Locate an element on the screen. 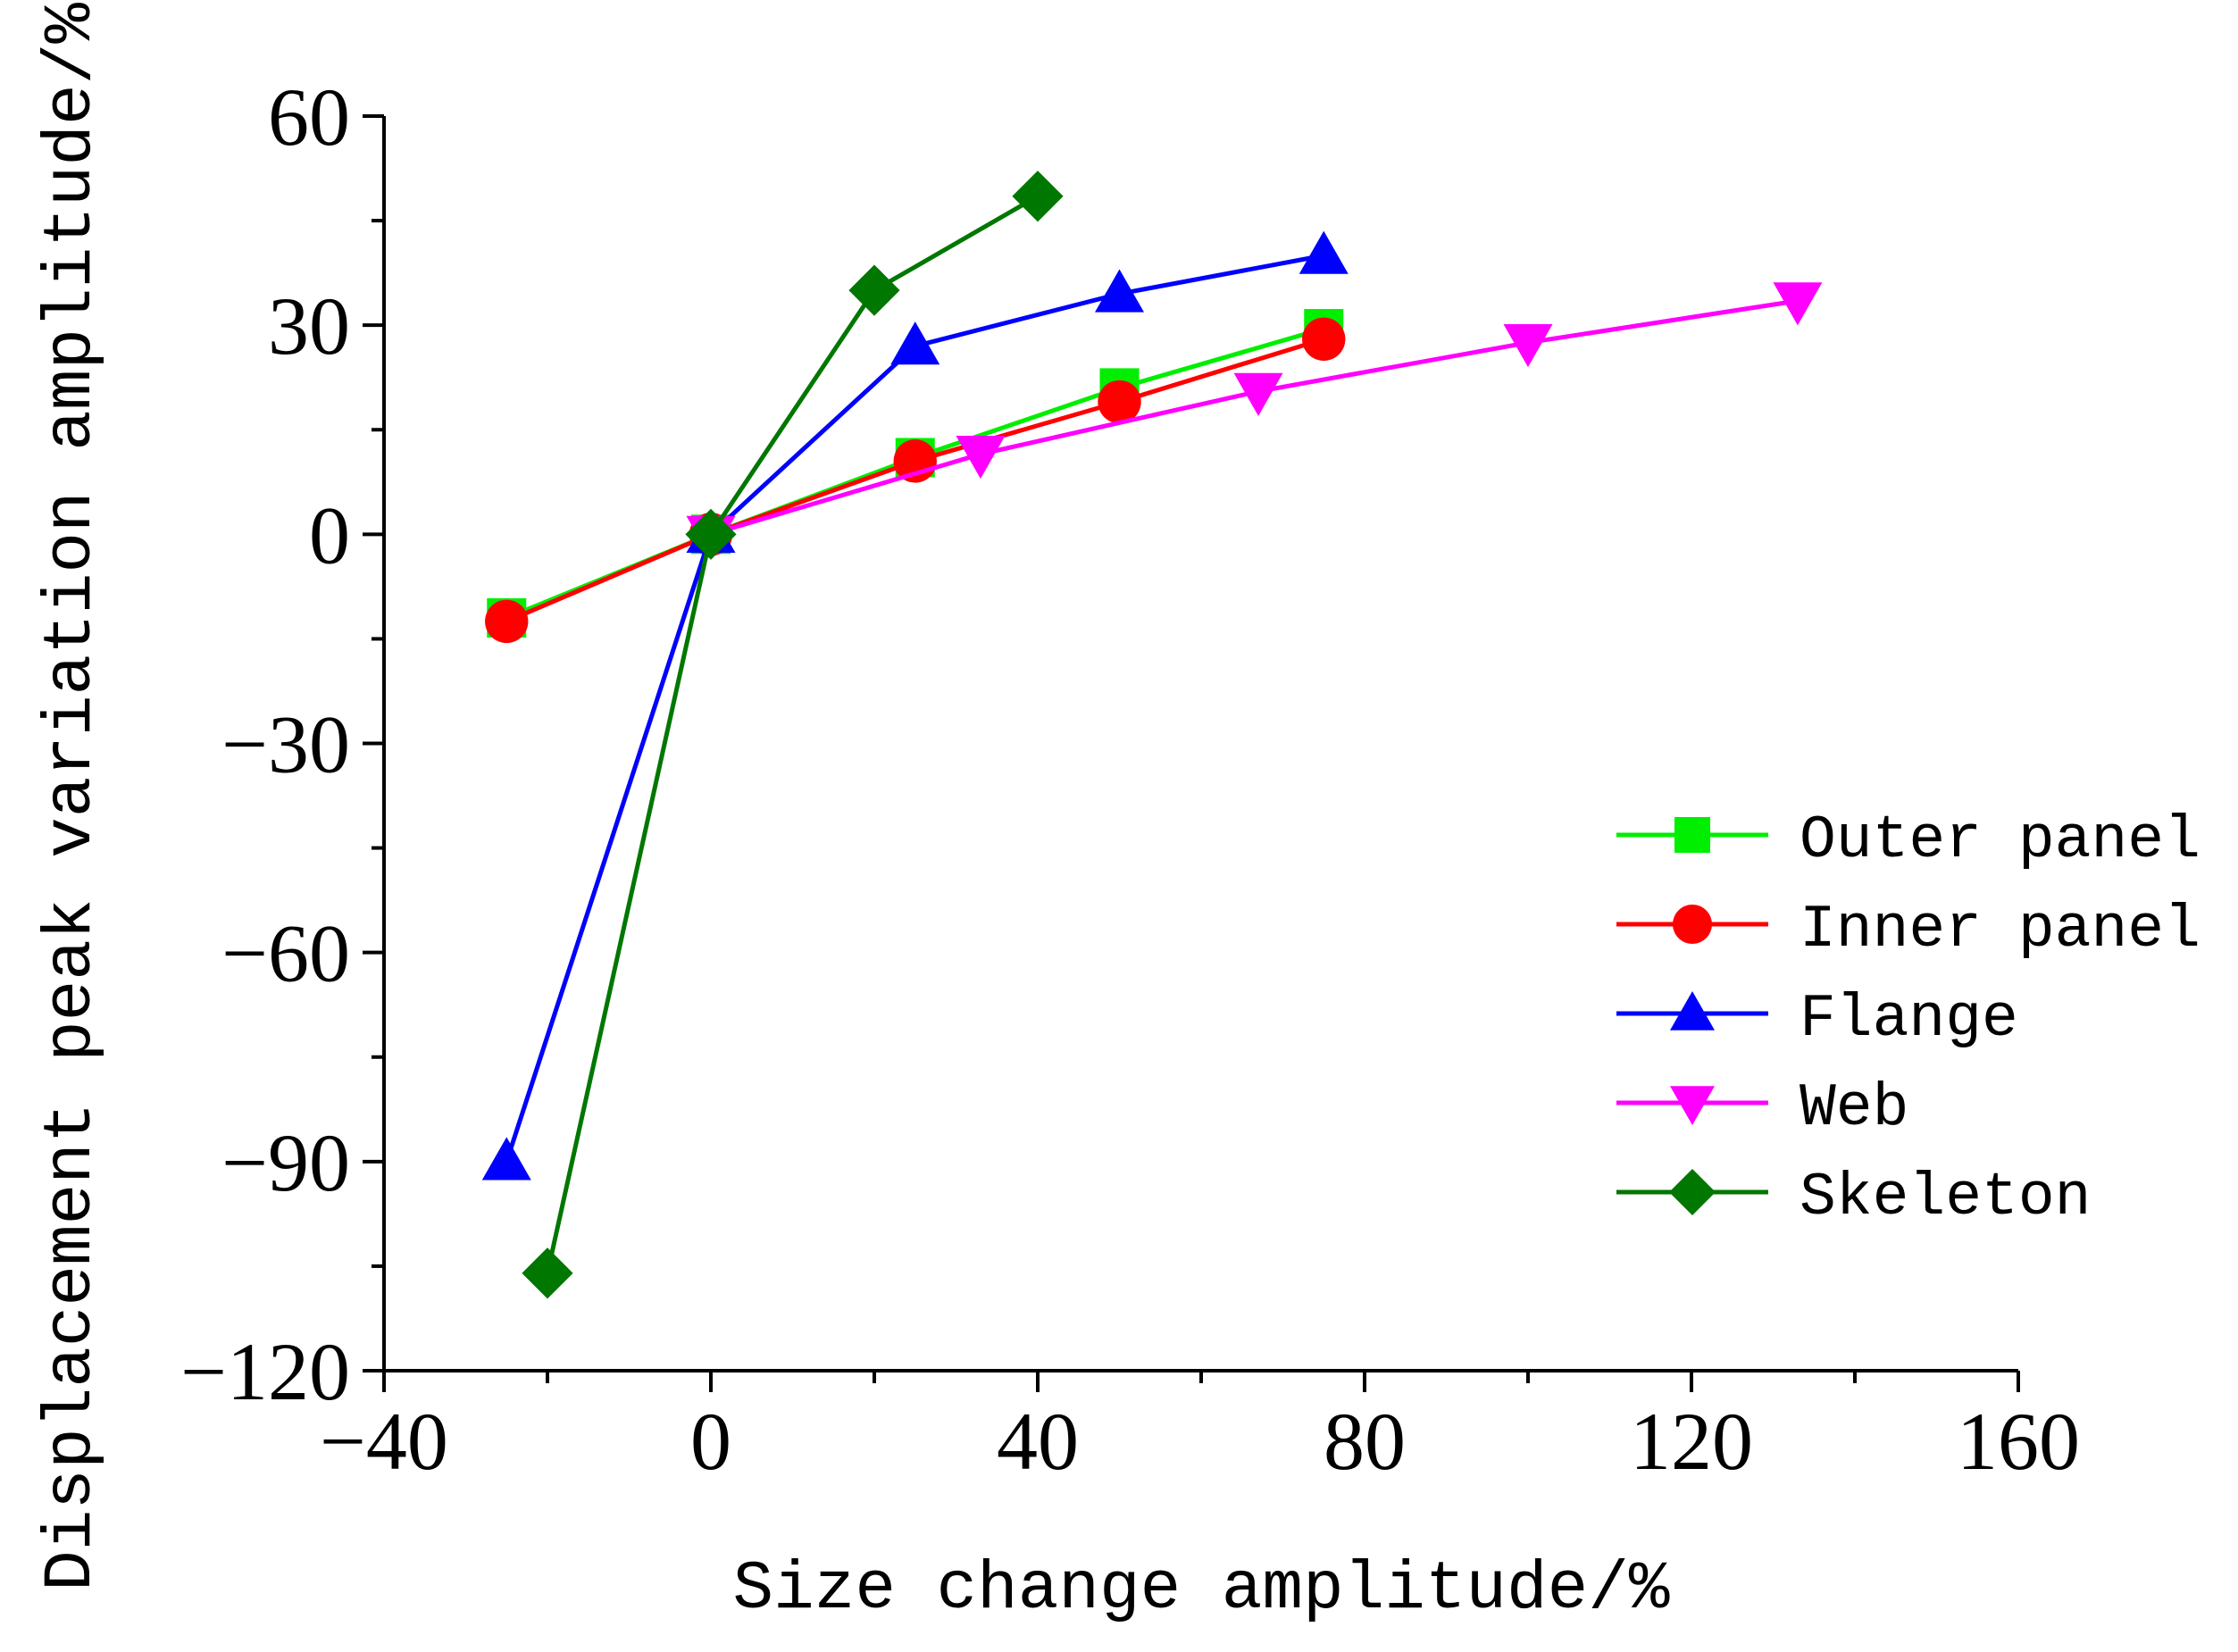 This screenshot has width=2238, height=1652. legend-item: Skeleton is located at coordinates (1853, 1198).